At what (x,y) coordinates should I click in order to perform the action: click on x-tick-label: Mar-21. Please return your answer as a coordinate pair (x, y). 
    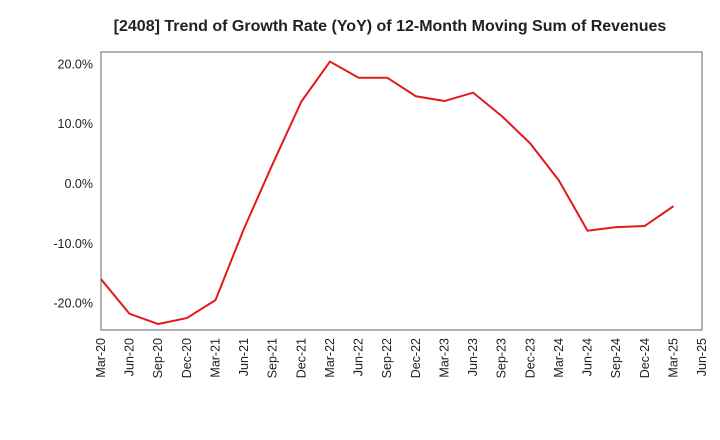
    Looking at the image, I should click on (215, 358).